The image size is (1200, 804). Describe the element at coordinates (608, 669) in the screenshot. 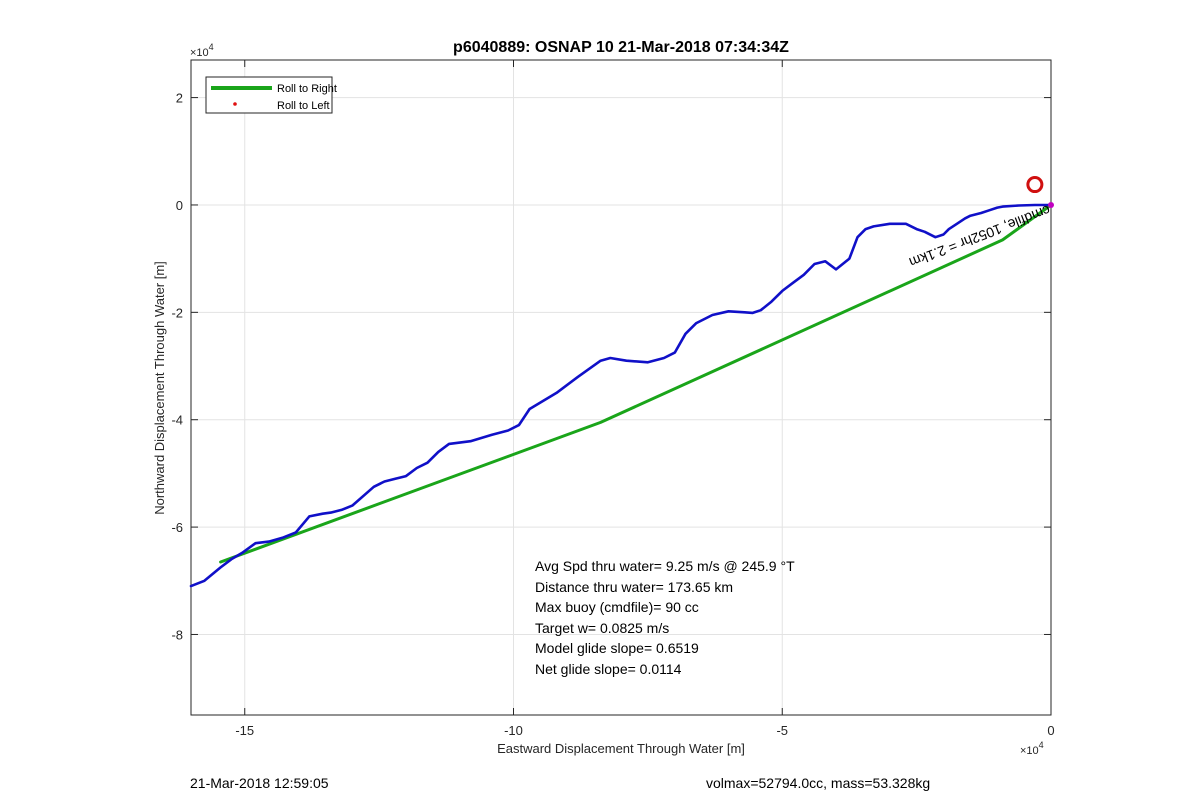

I see `annotation-net-glide: Net glide slope= 0.0114` at that location.